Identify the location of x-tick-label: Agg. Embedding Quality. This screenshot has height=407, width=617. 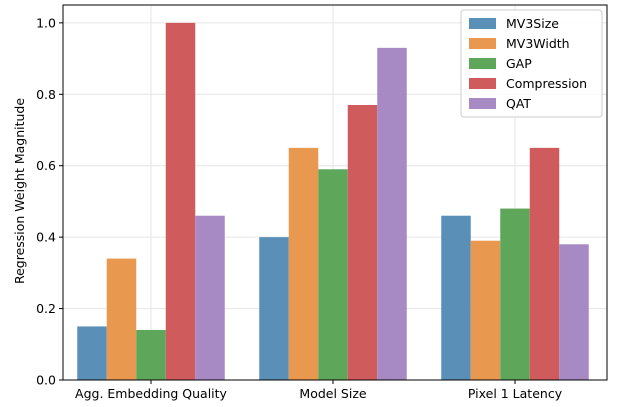
(151, 393).